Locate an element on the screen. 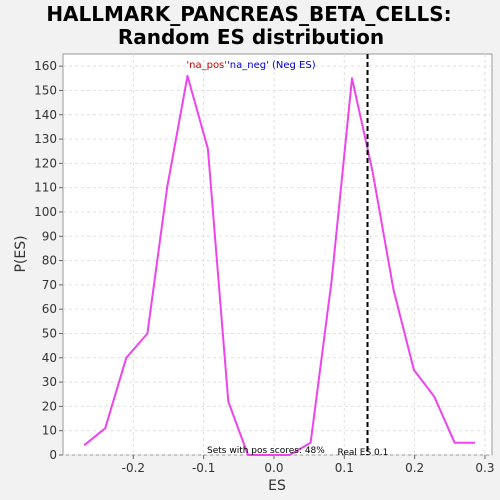  y-tick-label: 150 is located at coordinates (45, 90).